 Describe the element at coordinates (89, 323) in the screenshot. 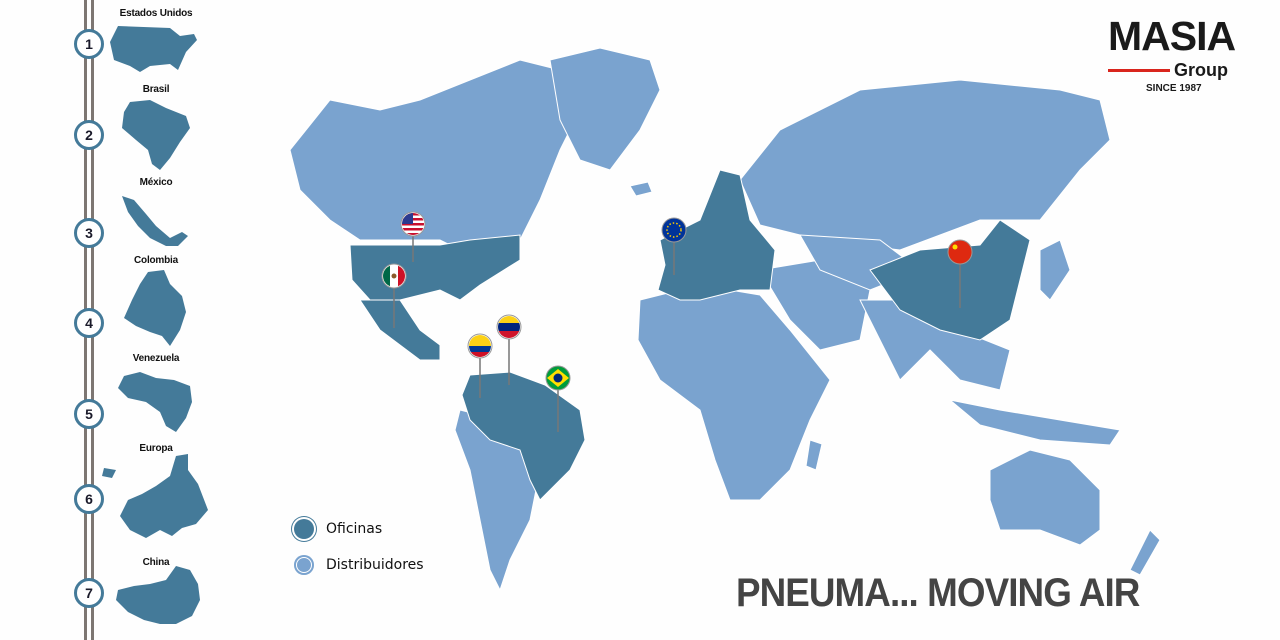

I see `step-4-badge: 4` at that location.